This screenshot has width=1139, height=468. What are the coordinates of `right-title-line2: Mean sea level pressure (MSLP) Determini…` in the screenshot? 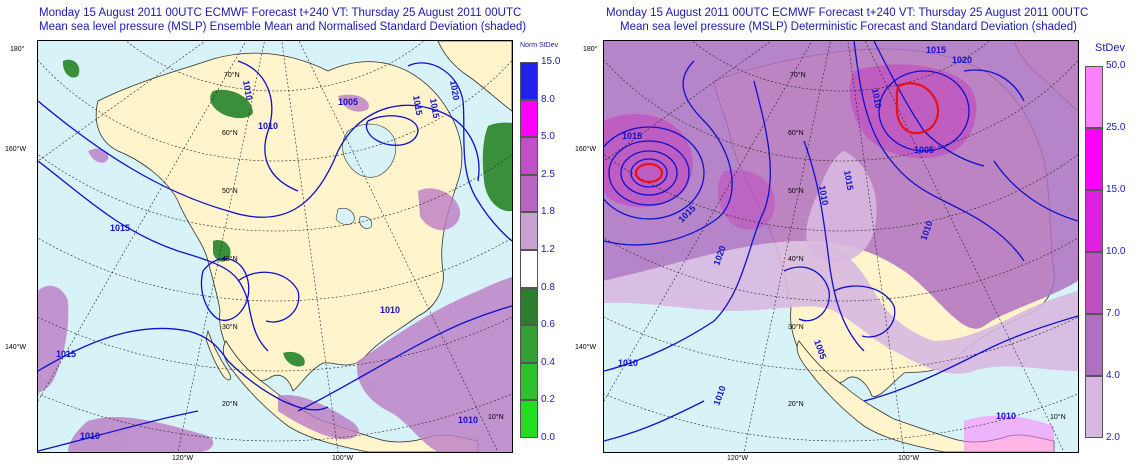 It's located at (849, 27).